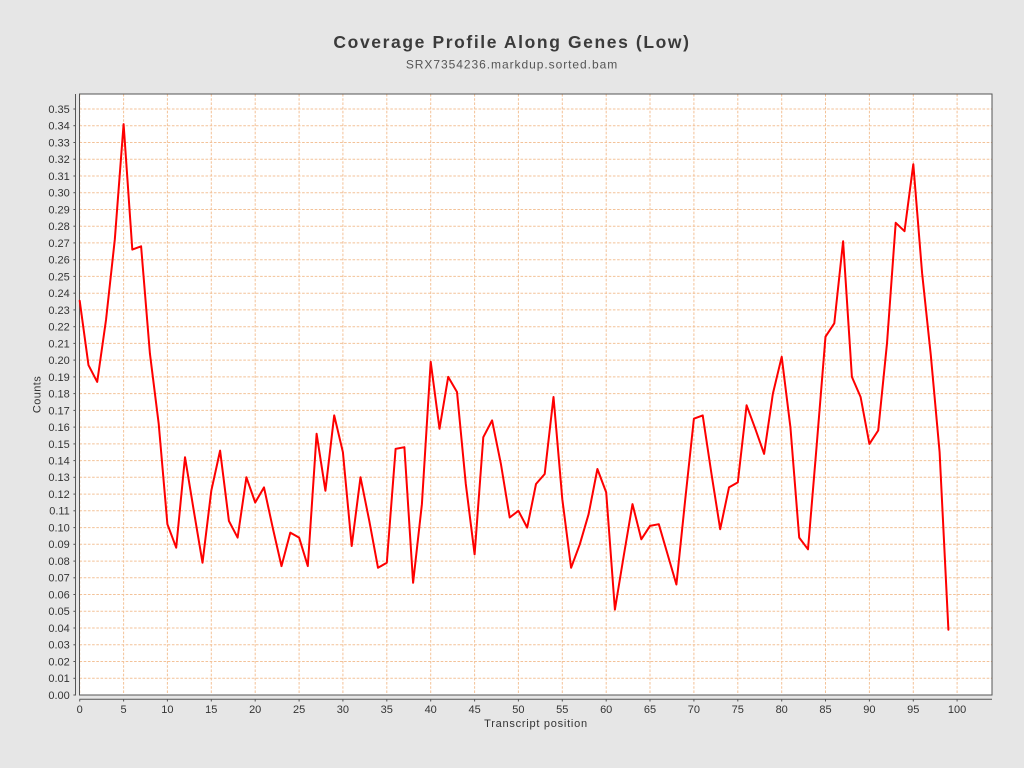 Image resolution: width=1024 pixels, height=768 pixels. I want to click on svg-text: 0.07, so click(58, 579).